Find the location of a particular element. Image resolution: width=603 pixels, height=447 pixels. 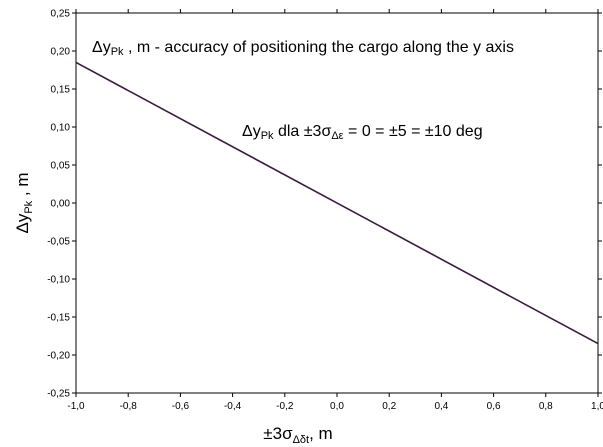

y-tick-label: 0,20 is located at coordinates (61, 52).